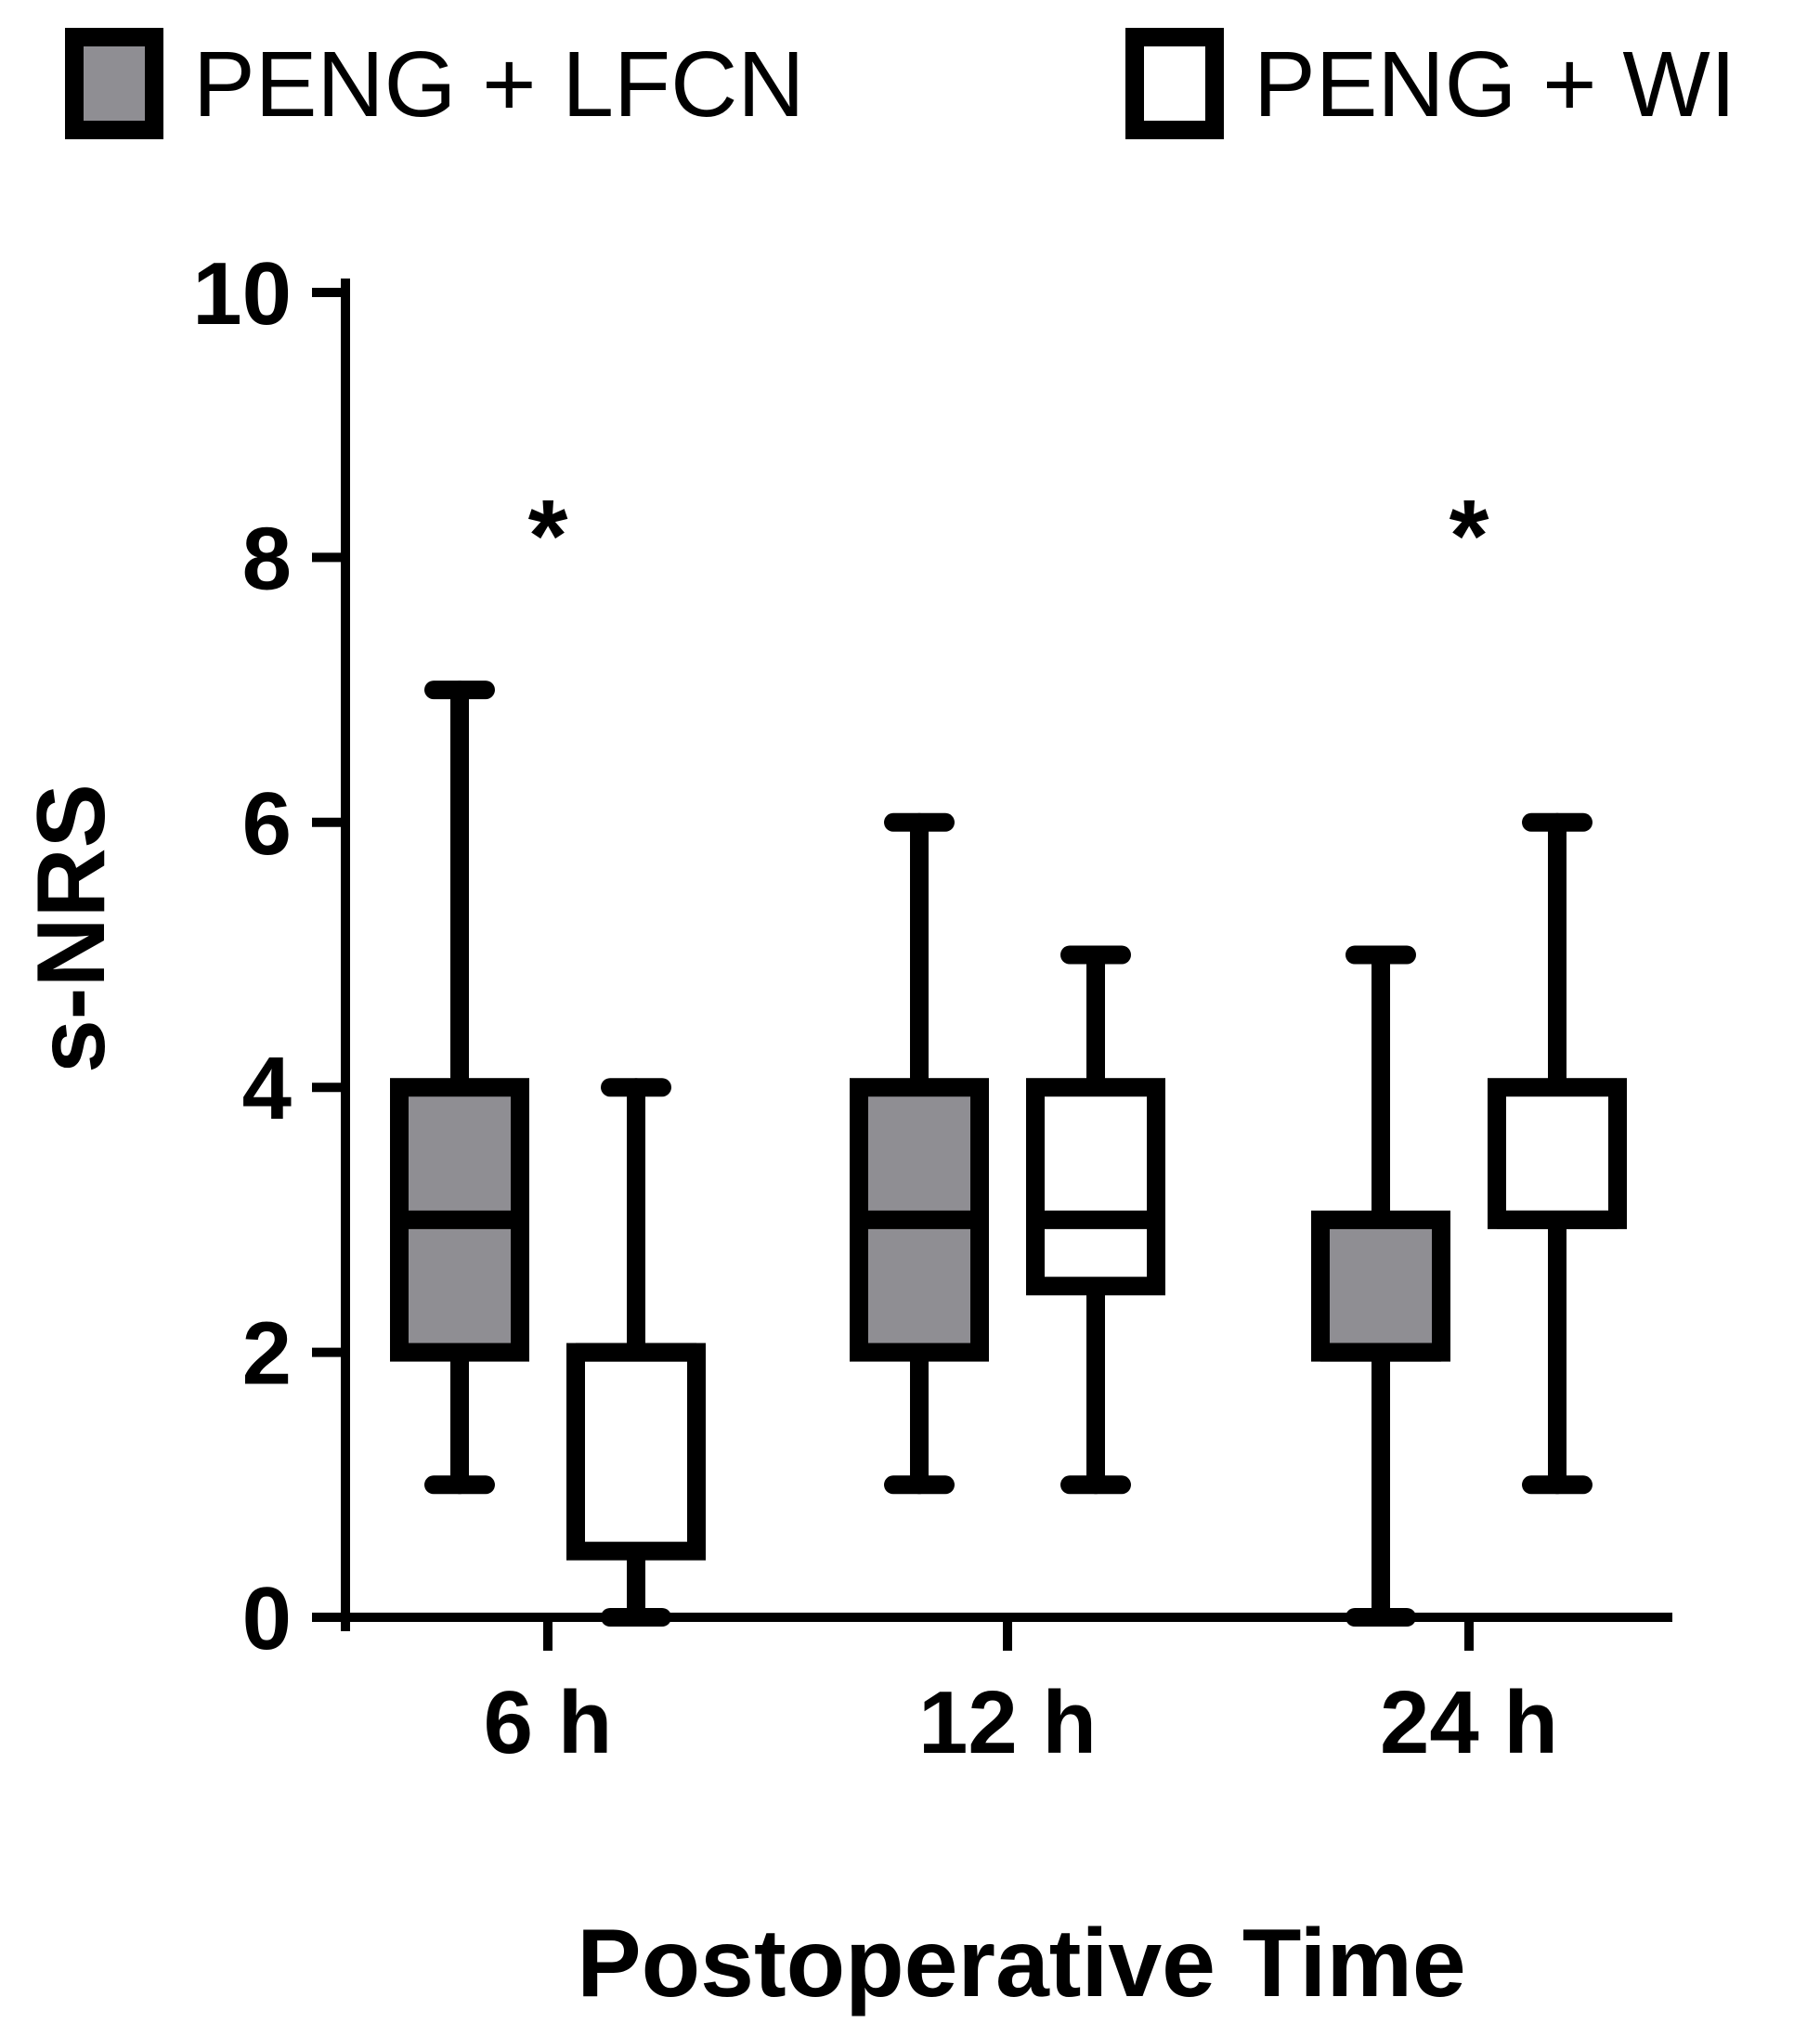 The width and height of the screenshot is (1820, 2023). I want to click on y-tick-label-8: 8, so click(267, 558).